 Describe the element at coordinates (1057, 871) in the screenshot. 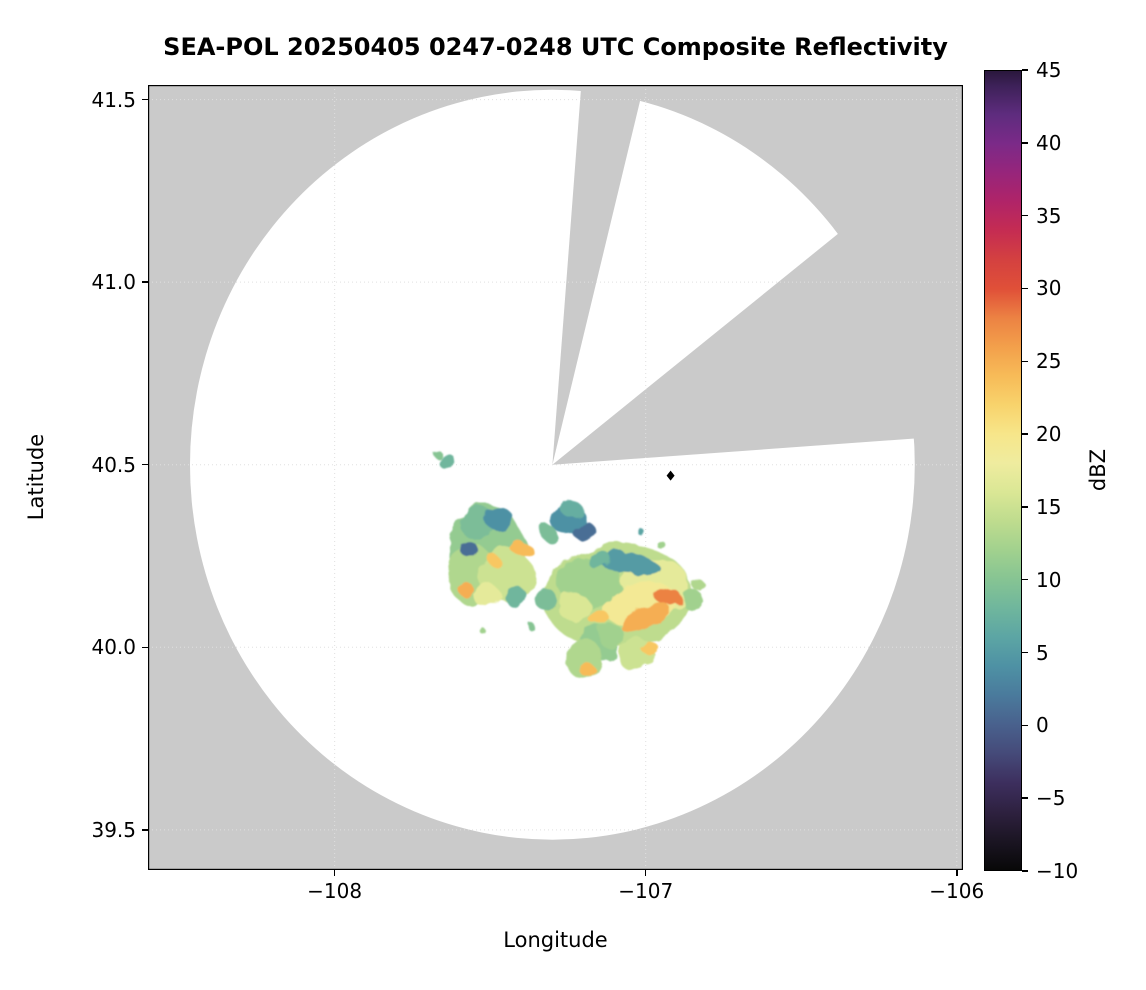

I see `colorbar-tick-label: −10` at that location.